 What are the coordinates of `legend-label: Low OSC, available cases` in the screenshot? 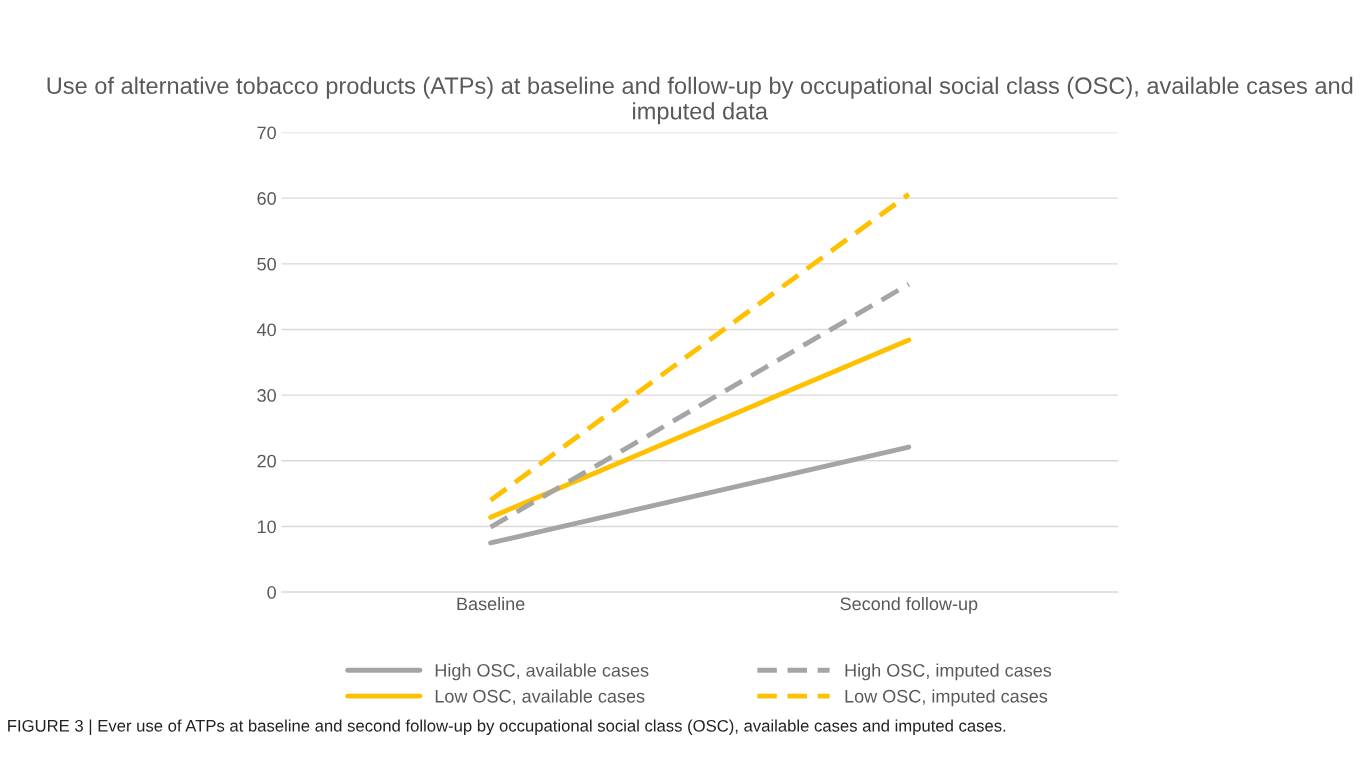 It's located at (540, 697).